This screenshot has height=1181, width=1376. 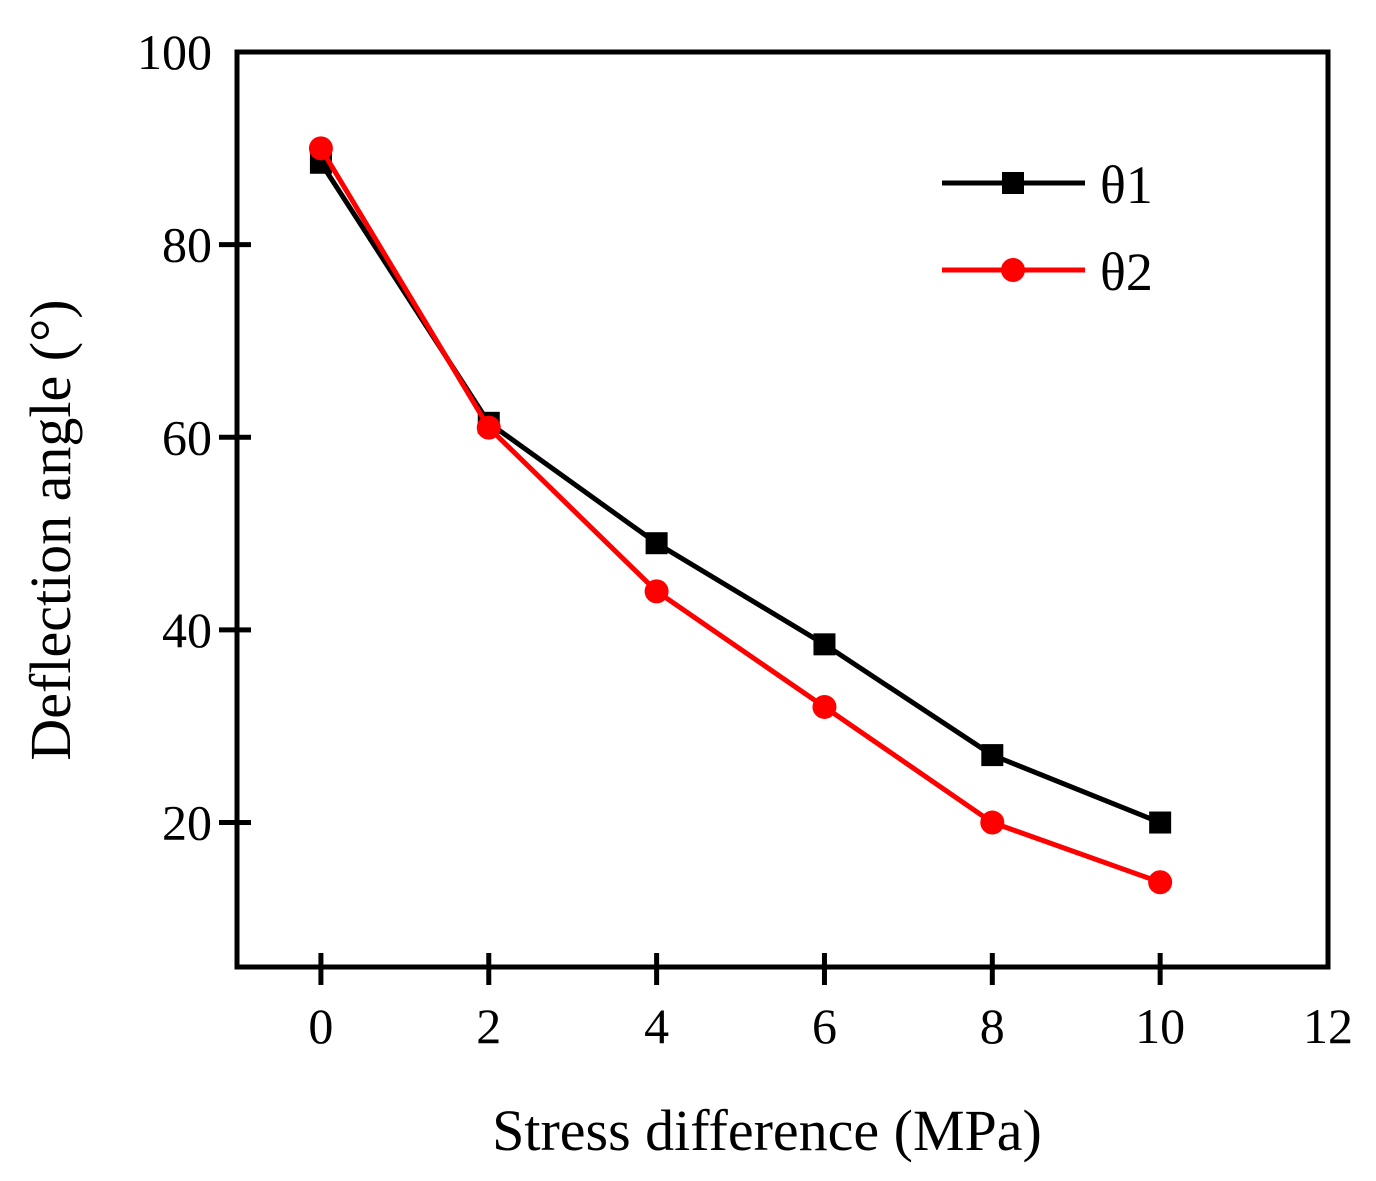 What do you see at coordinates (488, 1026) in the screenshot?
I see `x-tick-label: 2` at bounding box center [488, 1026].